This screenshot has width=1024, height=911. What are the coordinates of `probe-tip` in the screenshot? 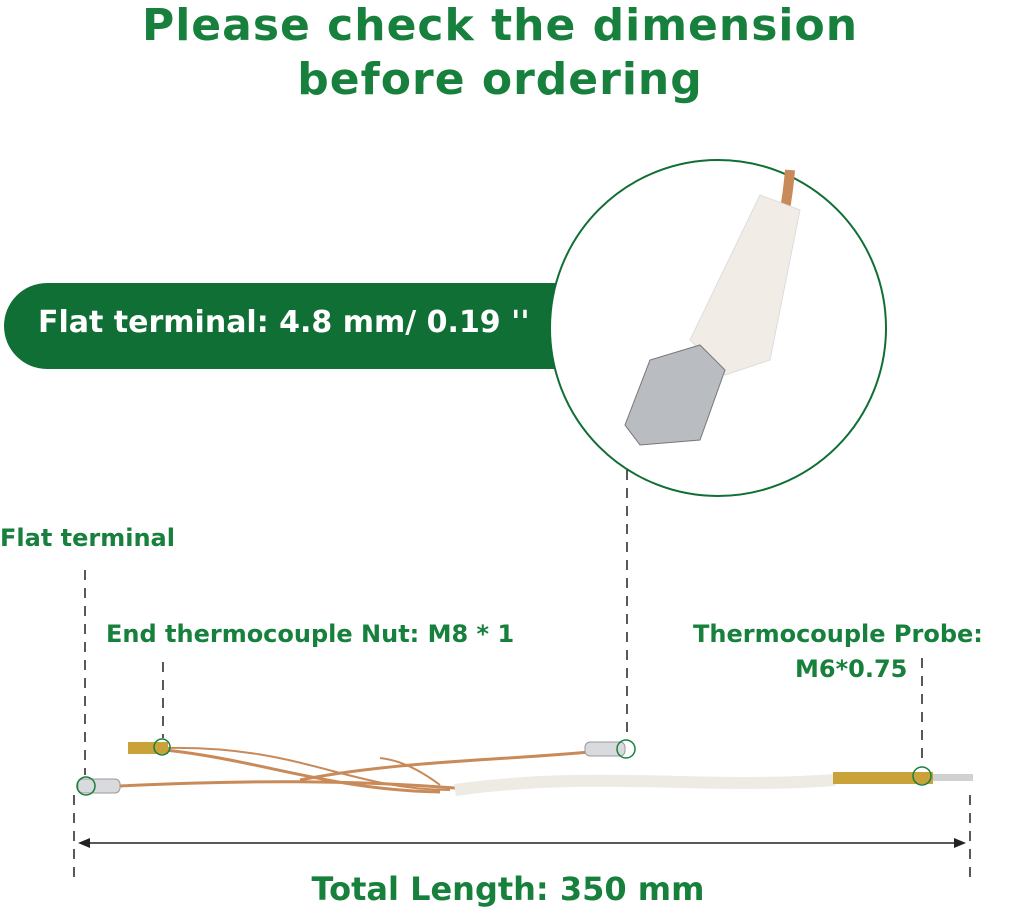 It's located at (953, 777).